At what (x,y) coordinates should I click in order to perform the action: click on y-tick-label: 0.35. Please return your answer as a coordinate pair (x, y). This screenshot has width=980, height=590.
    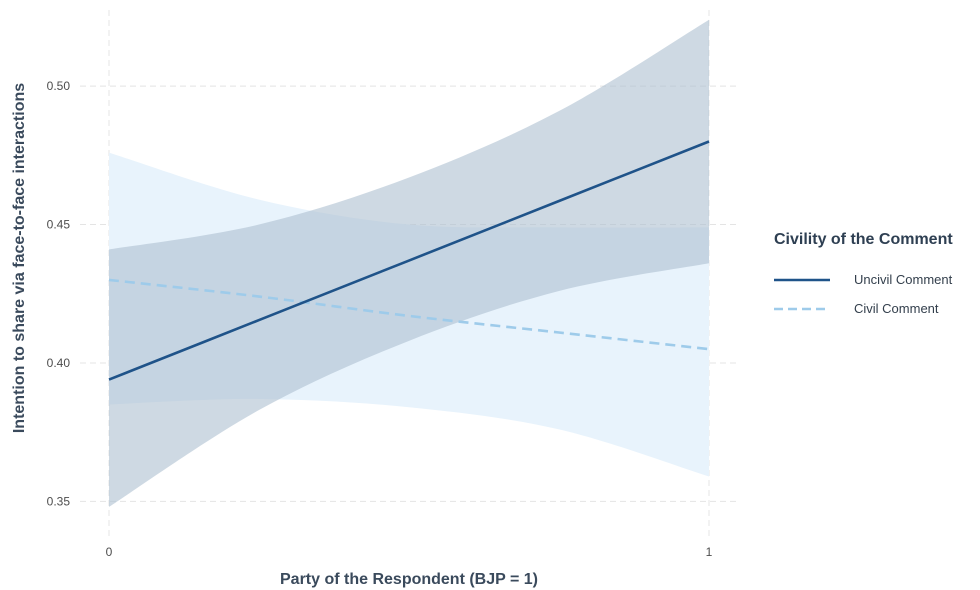
    Looking at the image, I should click on (59, 501).